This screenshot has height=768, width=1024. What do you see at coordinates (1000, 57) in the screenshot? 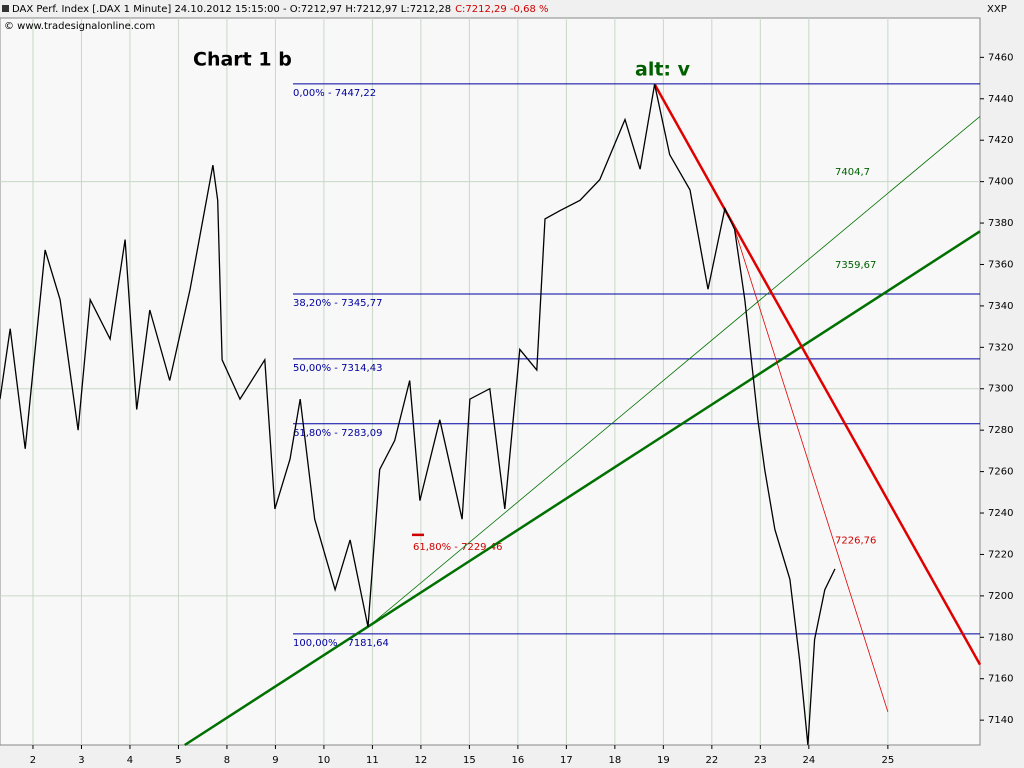
I see `y-tick-label: 7460` at bounding box center [1000, 57].